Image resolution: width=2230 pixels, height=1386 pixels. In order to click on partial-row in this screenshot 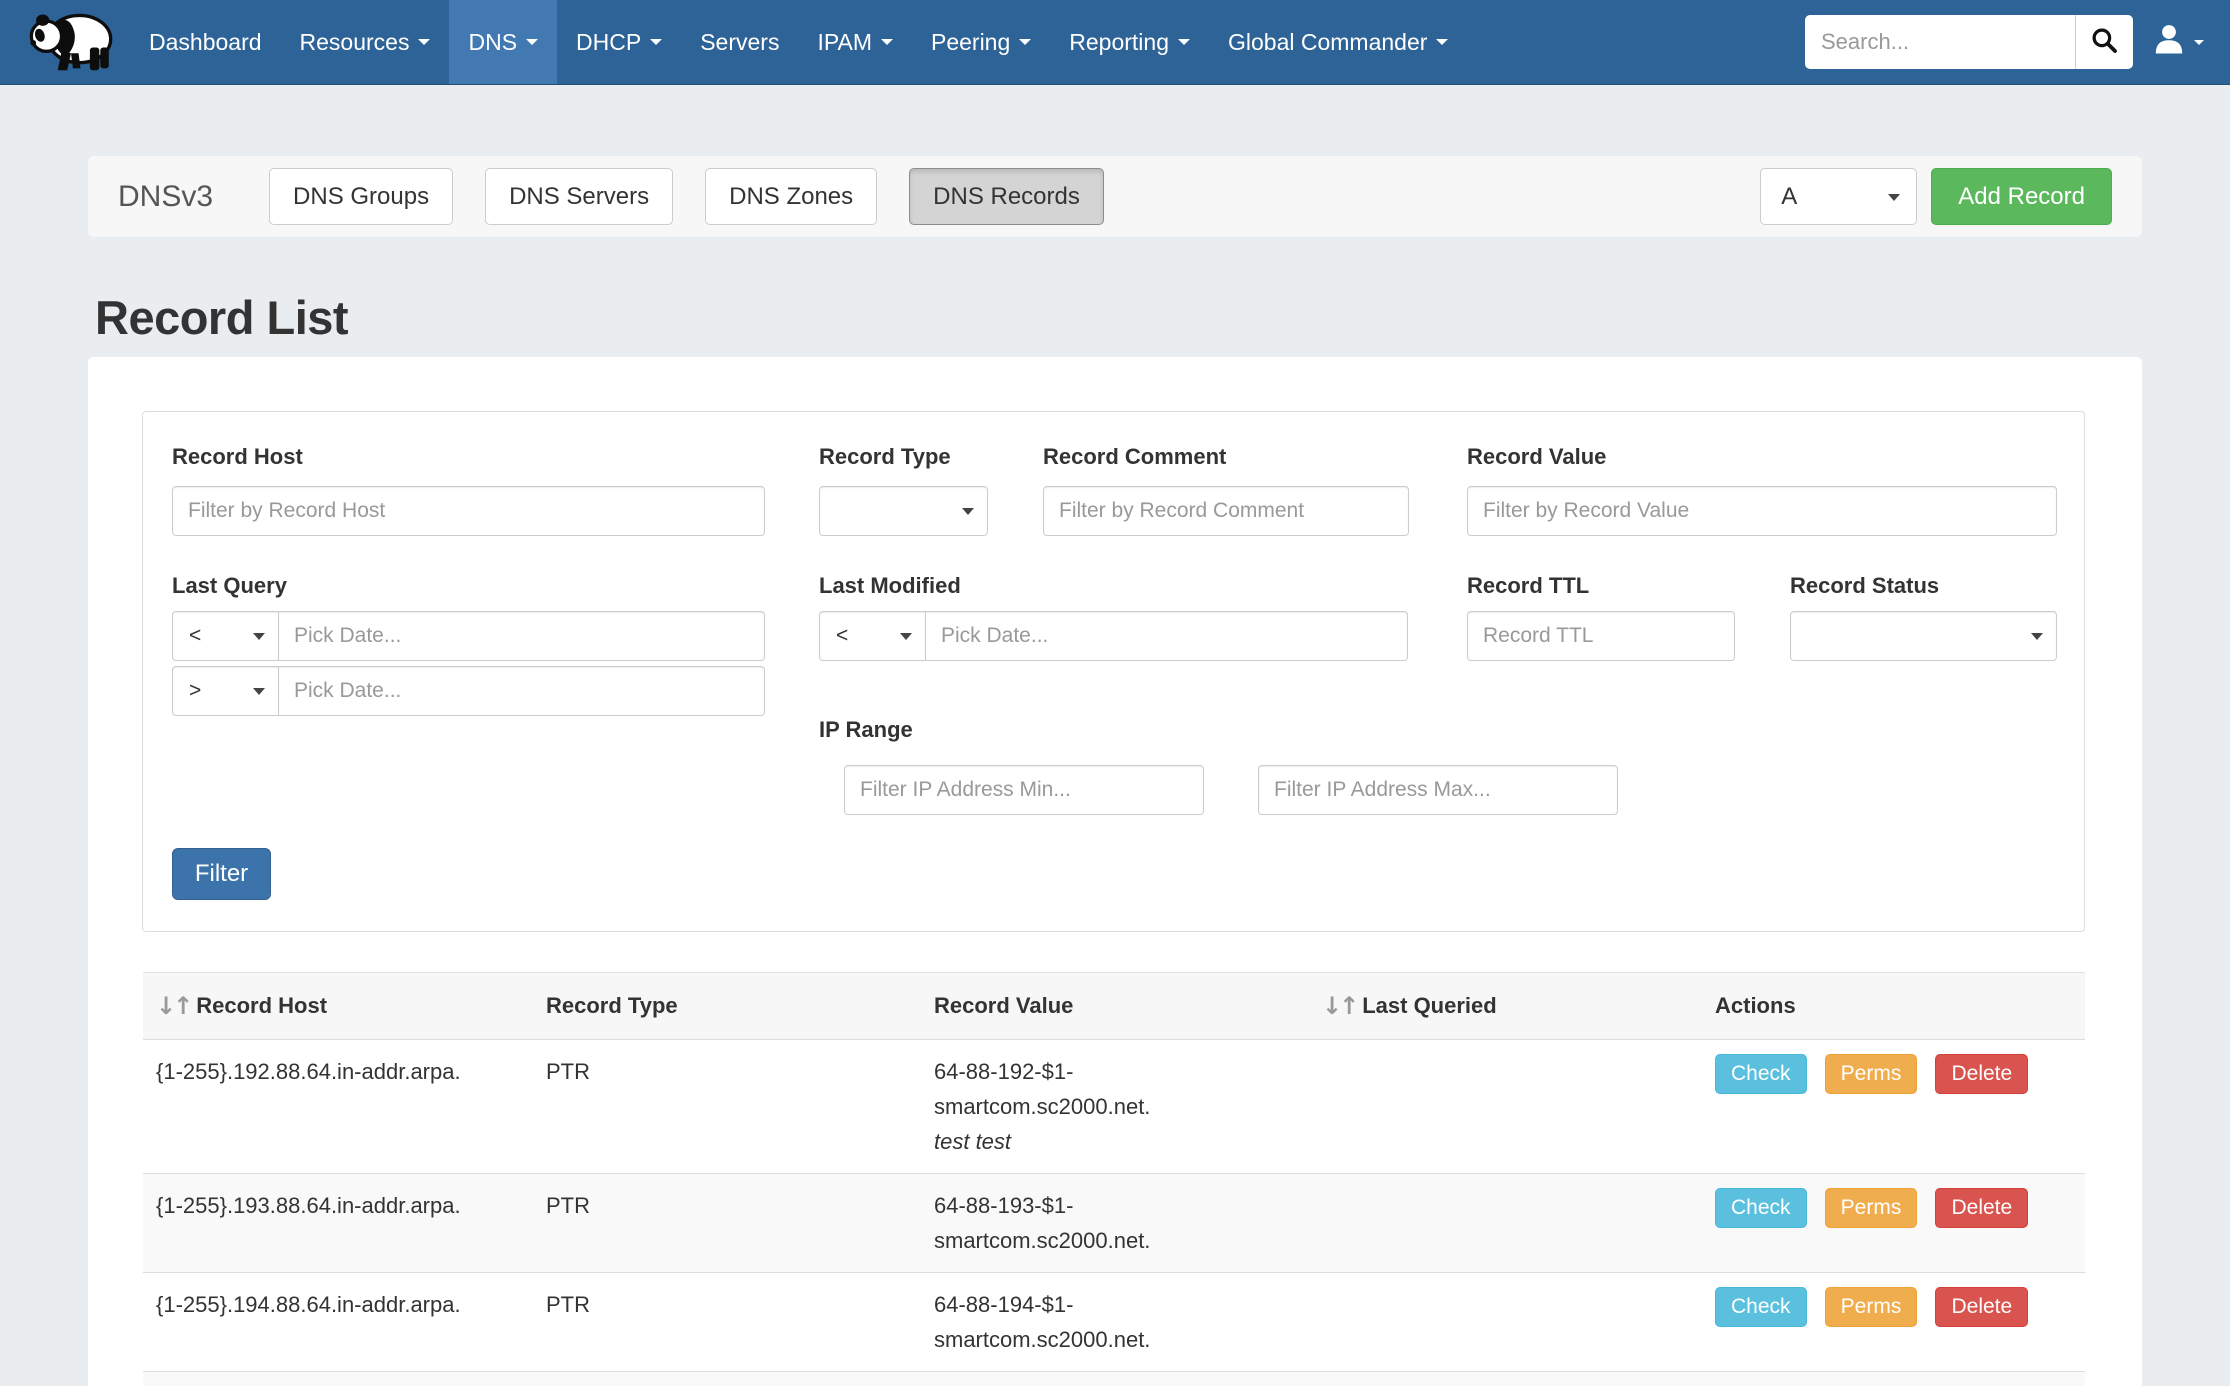, I will do `click(1114, 1378)`.